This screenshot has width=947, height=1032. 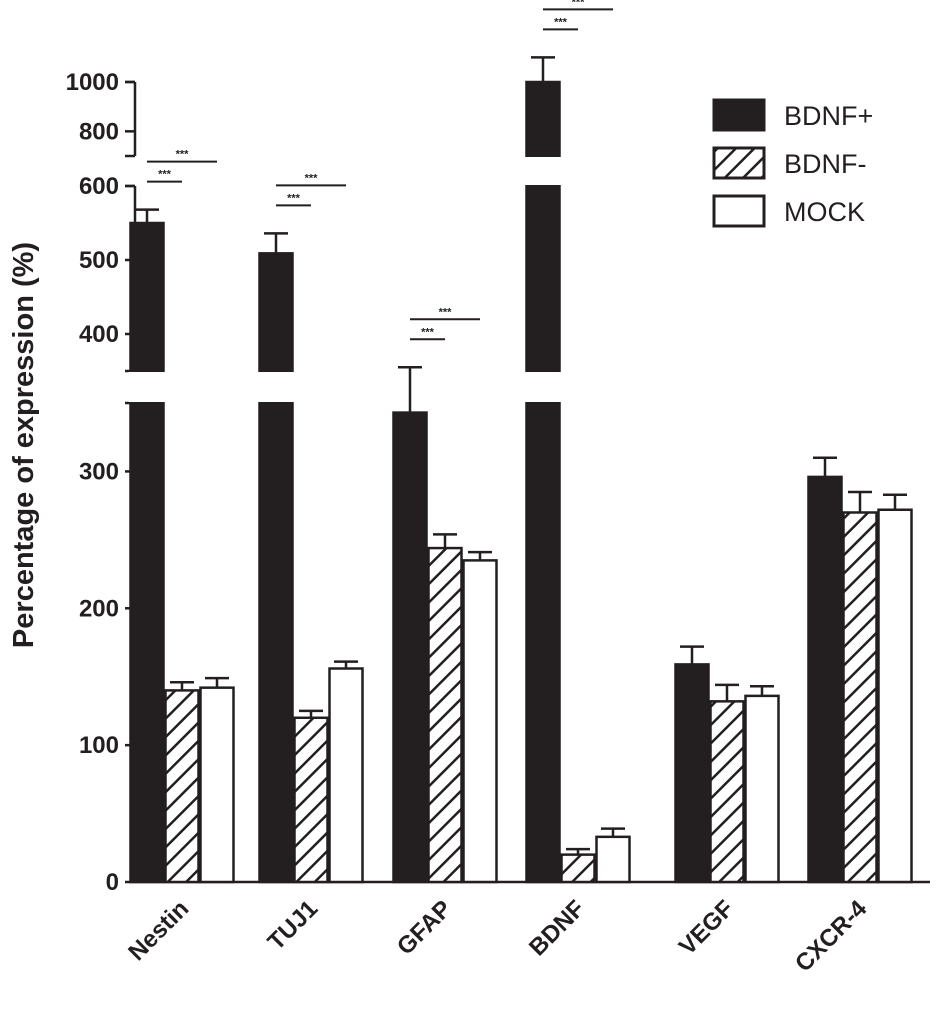 I want to click on legend: BDNF+ BDNF- MOCK, so click(x=792, y=163).